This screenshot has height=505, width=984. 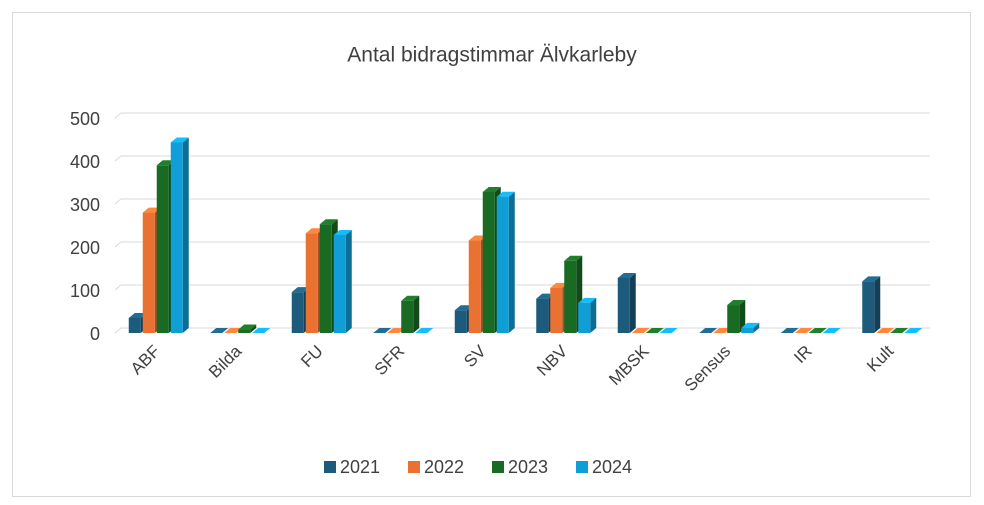 I want to click on y-tick-label: 300, so click(x=85, y=205).